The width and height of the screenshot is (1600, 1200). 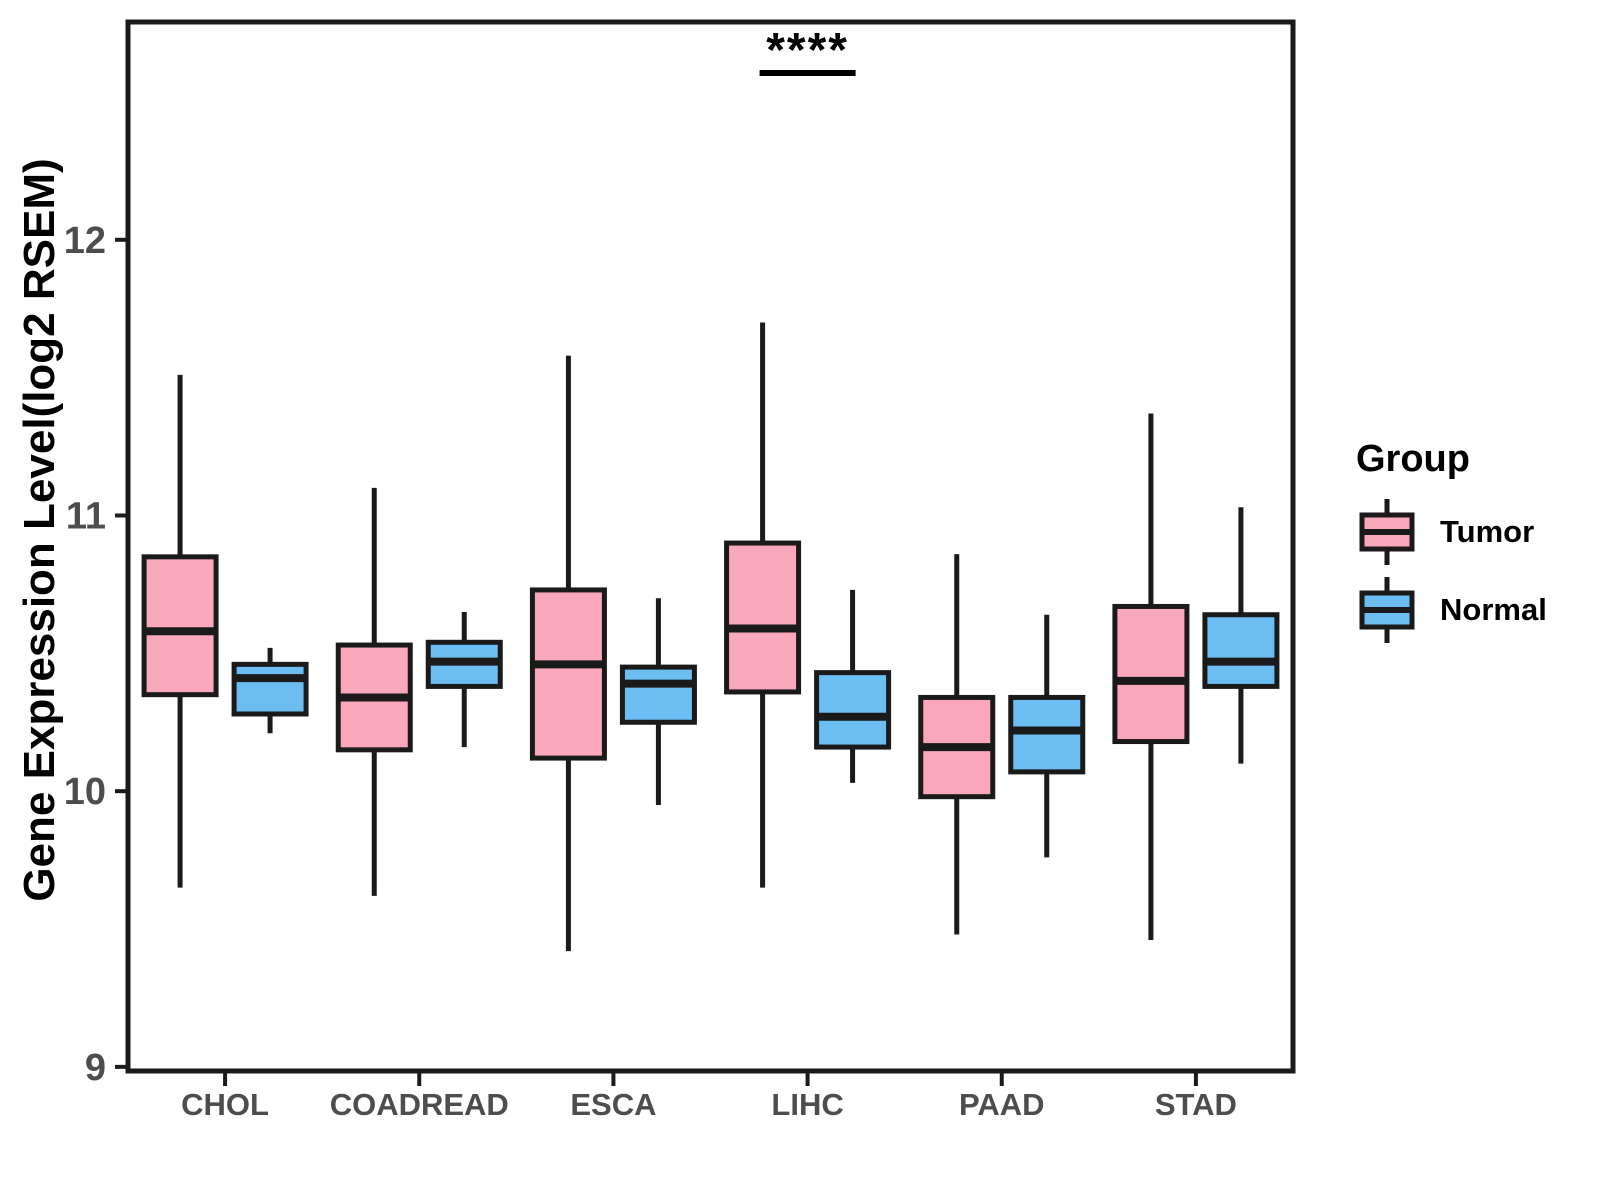 I want to click on legend: Group Tumor Normal, so click(x=1465, y=545).